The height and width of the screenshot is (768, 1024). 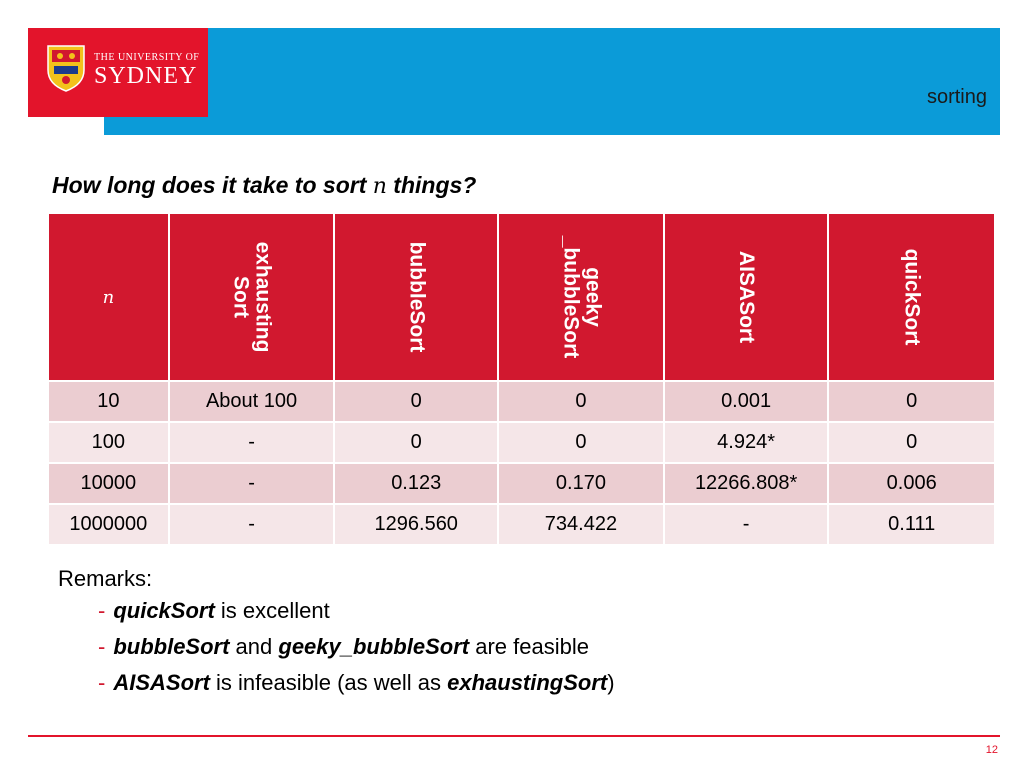 I want to click on table-row: 10 About 100 0 0 0.001 0, so click(x=521, y=401).